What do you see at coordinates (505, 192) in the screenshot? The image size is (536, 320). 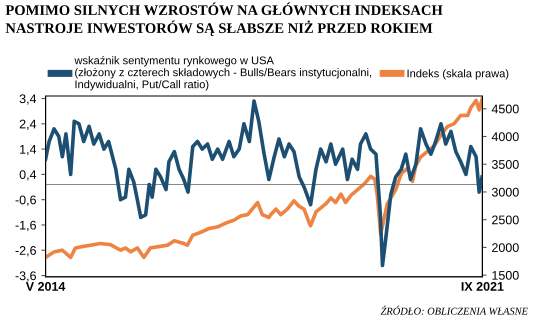 I see `y2-tick-label: 3000` at bounding box center [505, 192].